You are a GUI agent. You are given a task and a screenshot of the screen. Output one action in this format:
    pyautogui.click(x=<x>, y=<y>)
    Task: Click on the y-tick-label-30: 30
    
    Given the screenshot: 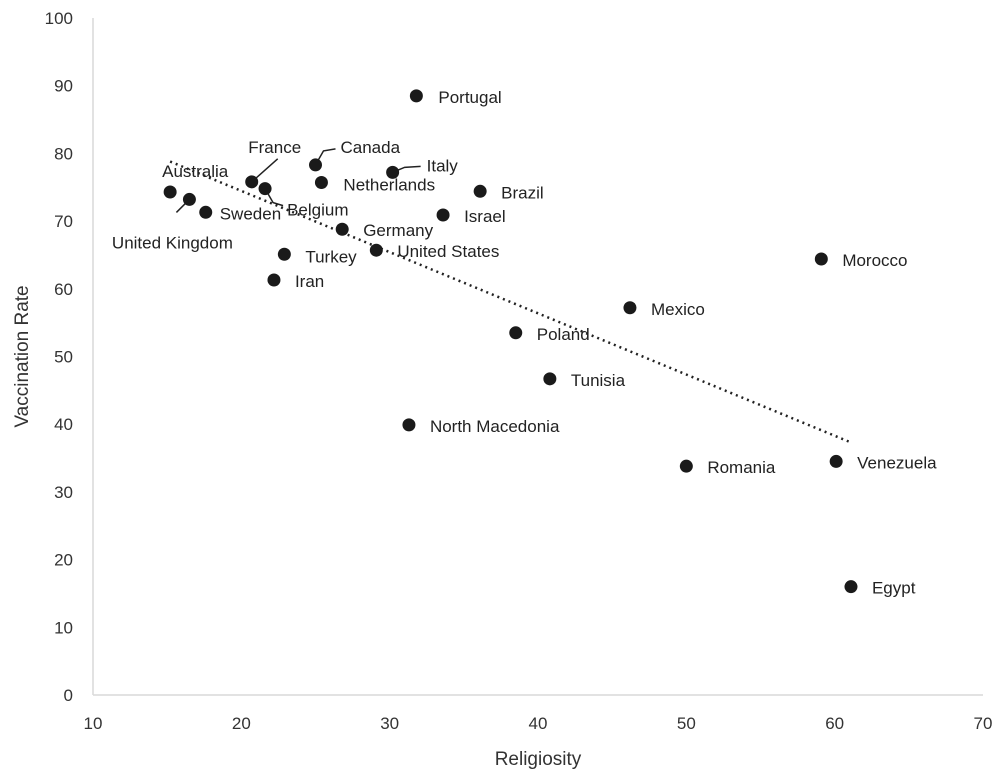 What is the action you would take?
    pyautogui.click(x=63, y=492)
    